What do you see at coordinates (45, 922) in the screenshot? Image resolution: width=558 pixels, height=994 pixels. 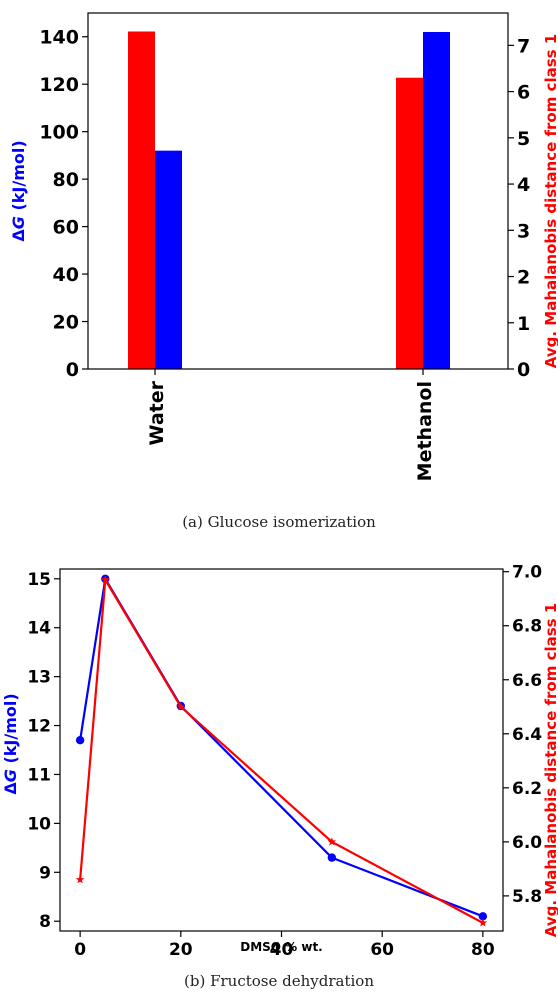 I see `ytick-label-left-b-8: 8` at bounding box center [45, 922].